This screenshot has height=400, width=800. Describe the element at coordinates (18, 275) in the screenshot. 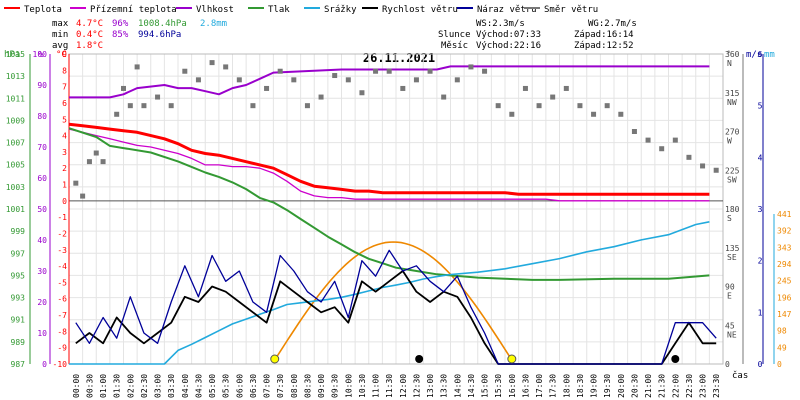

I see `tick-pressure: 995` at that location.